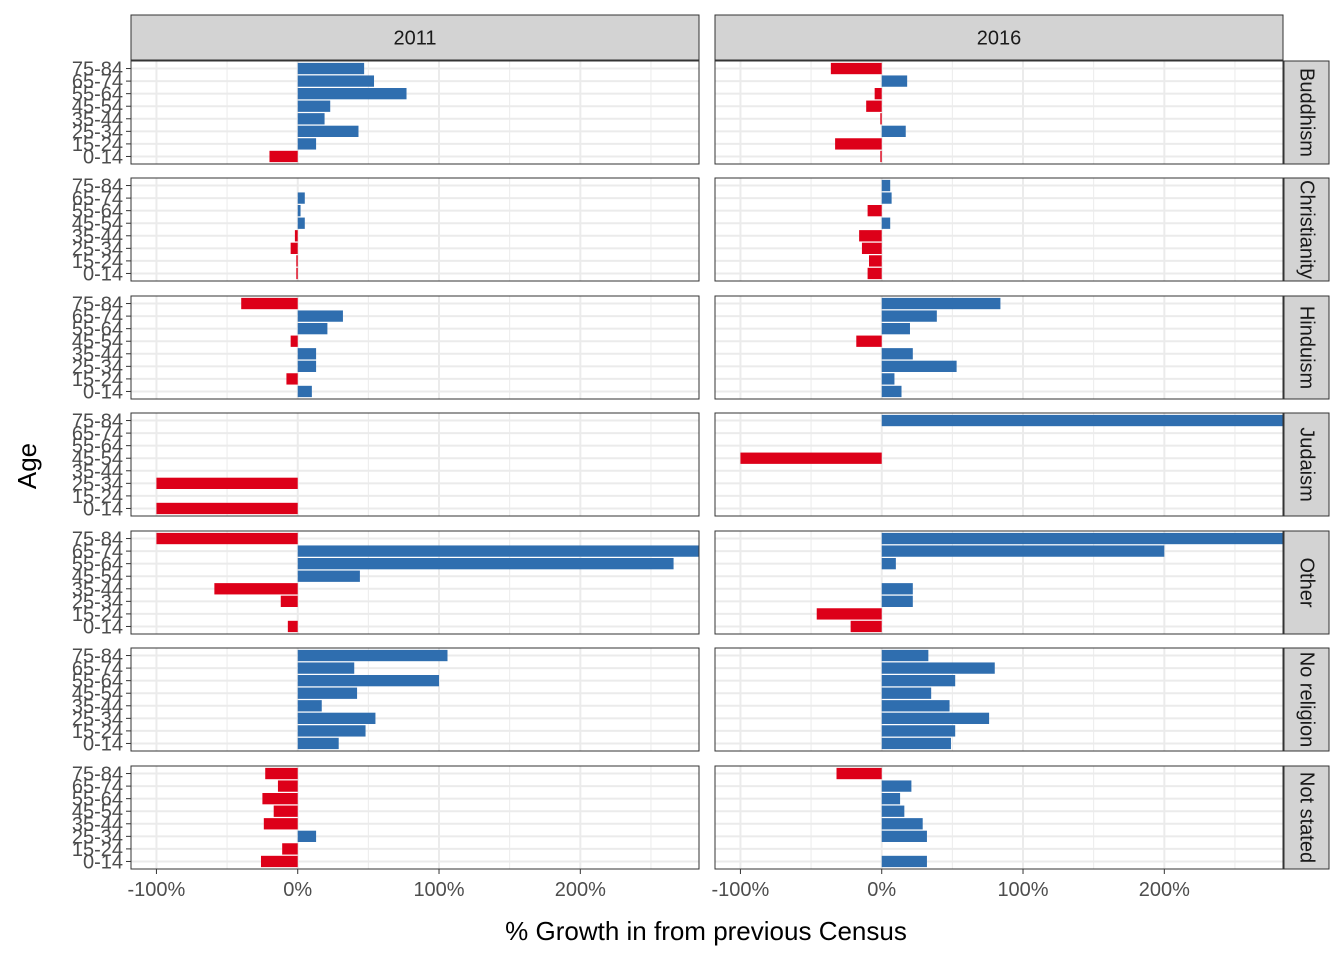  I want to click on column-strip-label: 2011, so click(414, 39).